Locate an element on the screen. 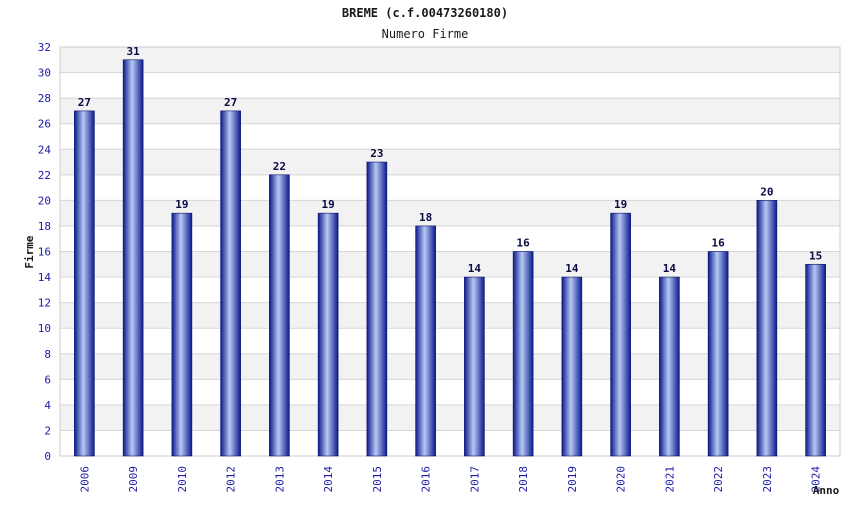 This screenshot has height=505, width=850. chart-subtitle: Numero Firme is located at coordinates (425, 34).